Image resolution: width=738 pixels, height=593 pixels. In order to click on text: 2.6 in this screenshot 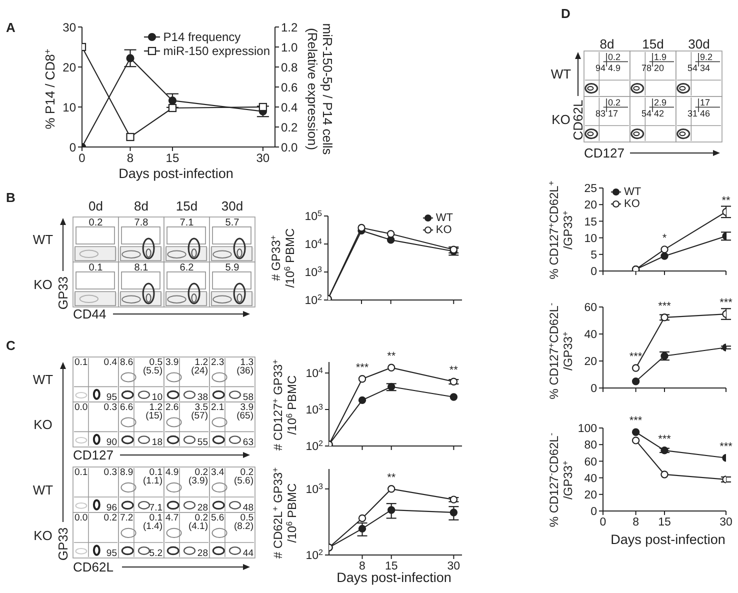, I will do `click(172, 407)`.